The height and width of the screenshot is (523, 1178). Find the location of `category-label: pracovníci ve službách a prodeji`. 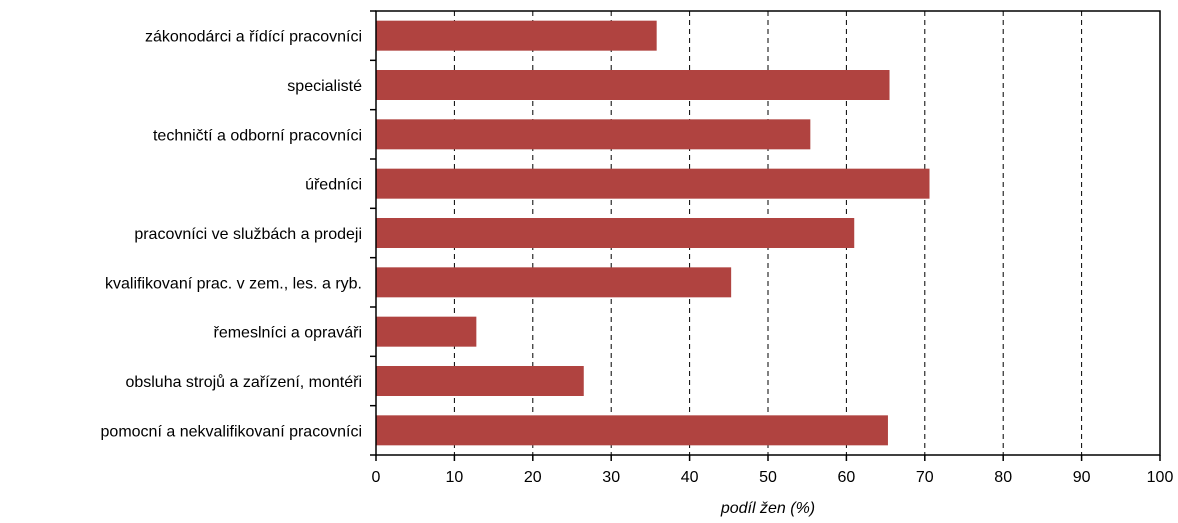

category-label: pracovníci ve službách a prodeji is located at coordinates (248, 234).